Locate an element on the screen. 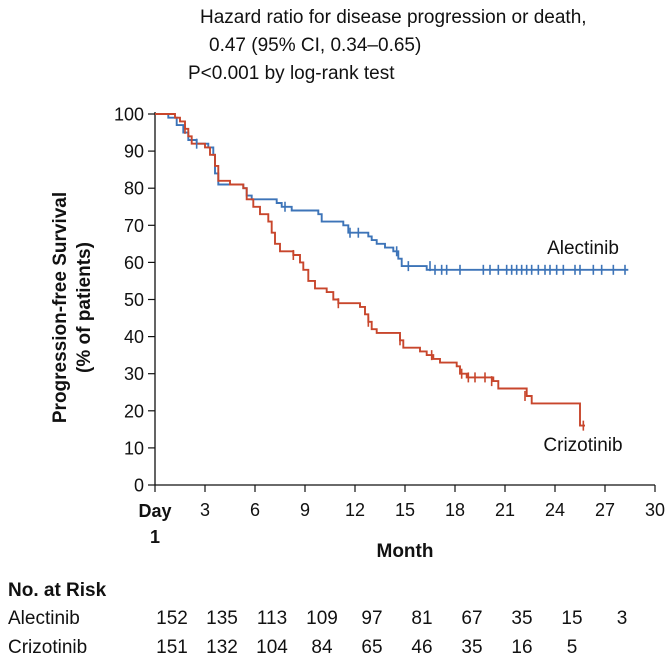 This screenshot has height=663, width=671. risk-cell-alectinib: 113 is located at coordinates (272, 618).